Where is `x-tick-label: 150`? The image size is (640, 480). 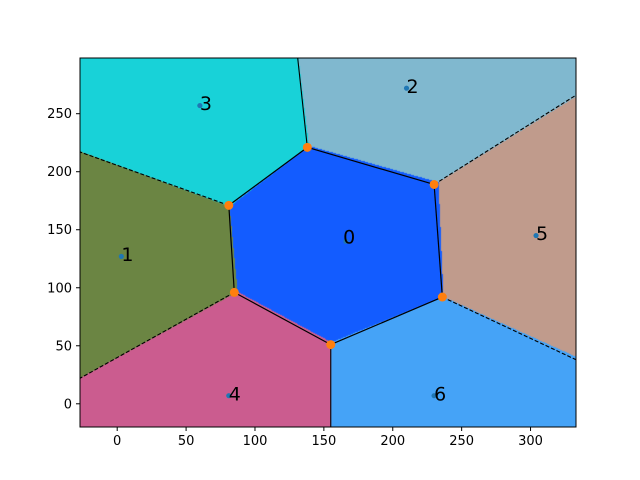 x-tick-label: 150 is located at coordinates (323, 441).